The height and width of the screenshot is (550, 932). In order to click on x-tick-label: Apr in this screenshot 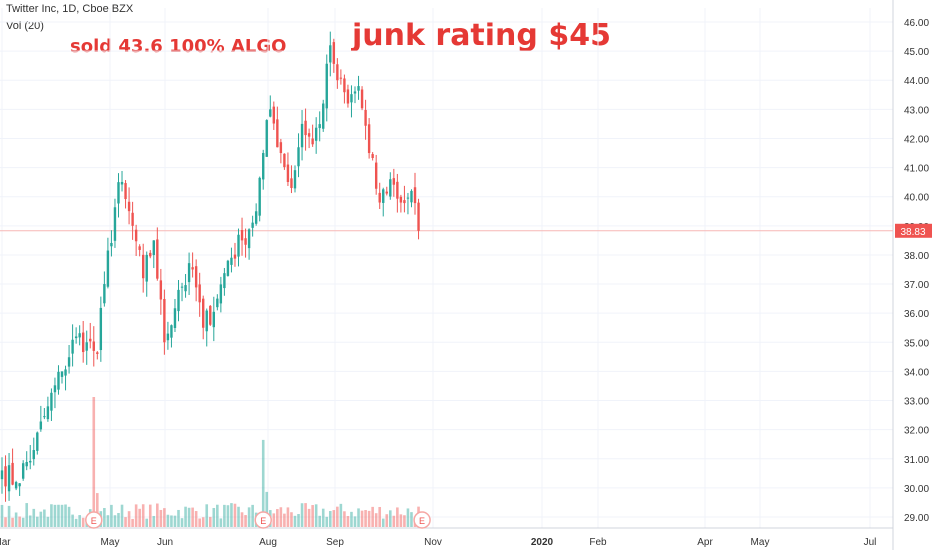, I will do `click(705, 542)`.